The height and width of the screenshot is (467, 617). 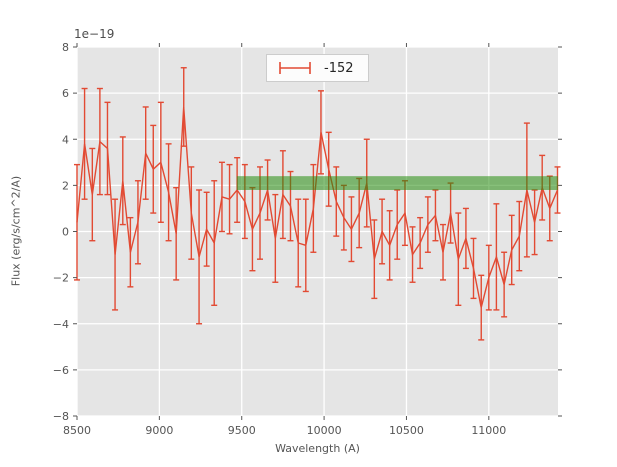 What do you see at coordinates (65, 185) in the screenshot?
I see `svg-text: 2` at bounding box center [65, 185].